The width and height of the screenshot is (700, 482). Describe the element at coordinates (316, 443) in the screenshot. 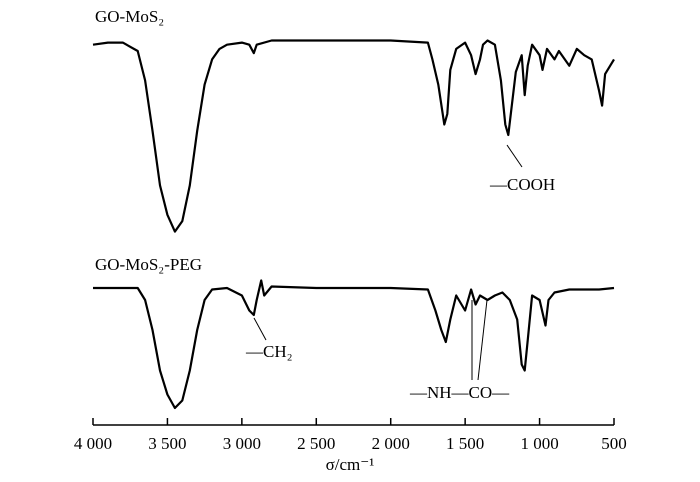

I see `x-tick-label: 2 500` at that location.